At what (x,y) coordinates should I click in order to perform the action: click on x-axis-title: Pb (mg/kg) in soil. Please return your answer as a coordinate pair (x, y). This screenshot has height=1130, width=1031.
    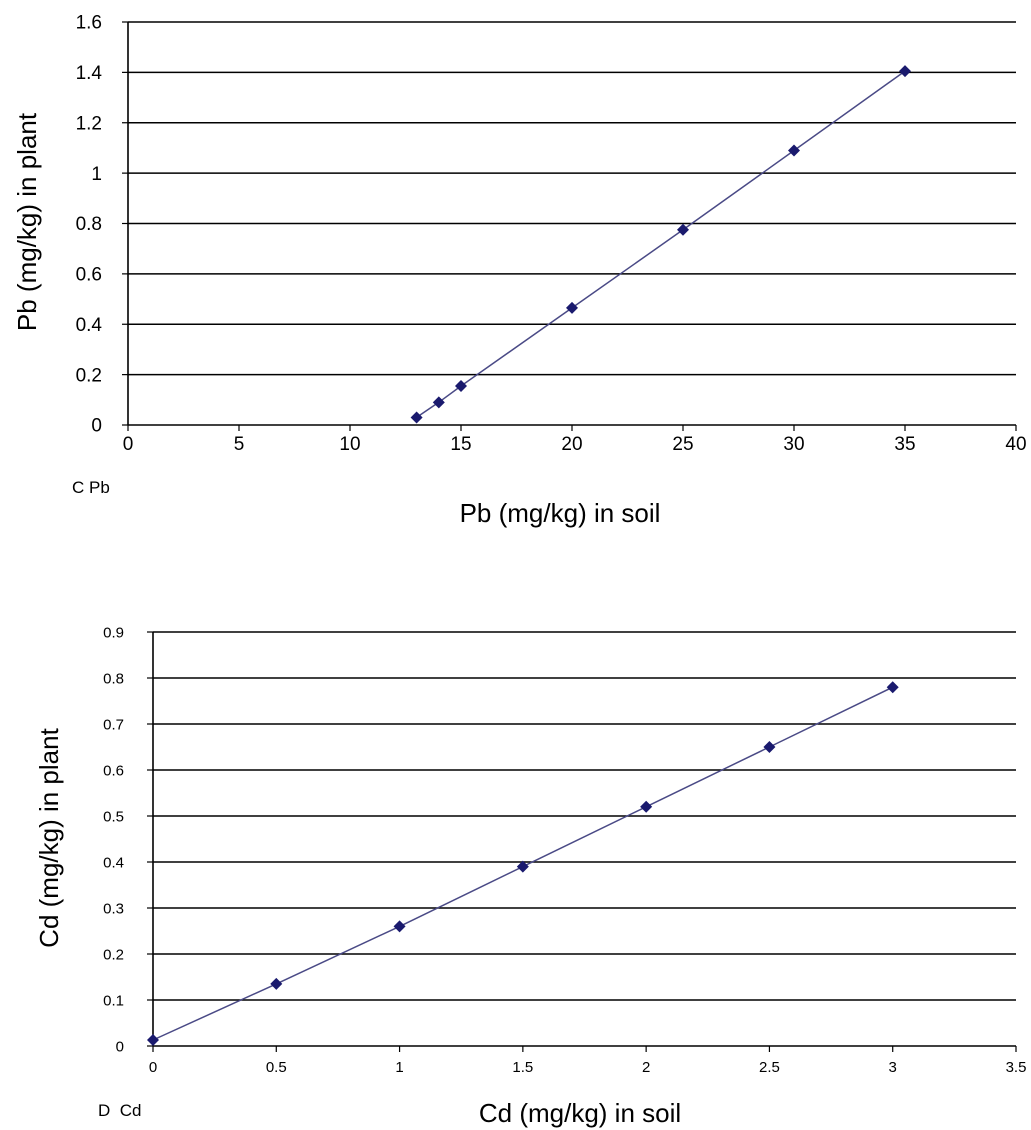
    Looking at the image, I should click on (560, 513).